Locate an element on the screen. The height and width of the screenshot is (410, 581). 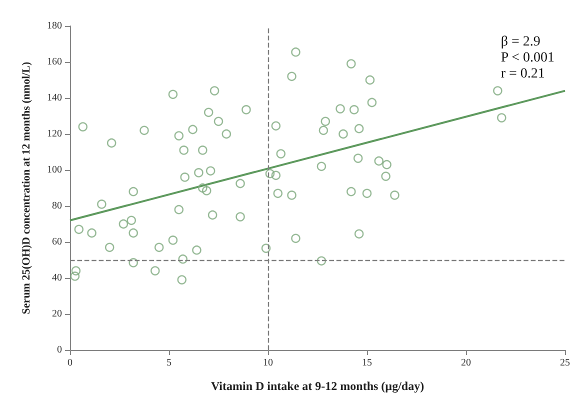
x-tick-label: 25 is located at coordinates (565, 363).